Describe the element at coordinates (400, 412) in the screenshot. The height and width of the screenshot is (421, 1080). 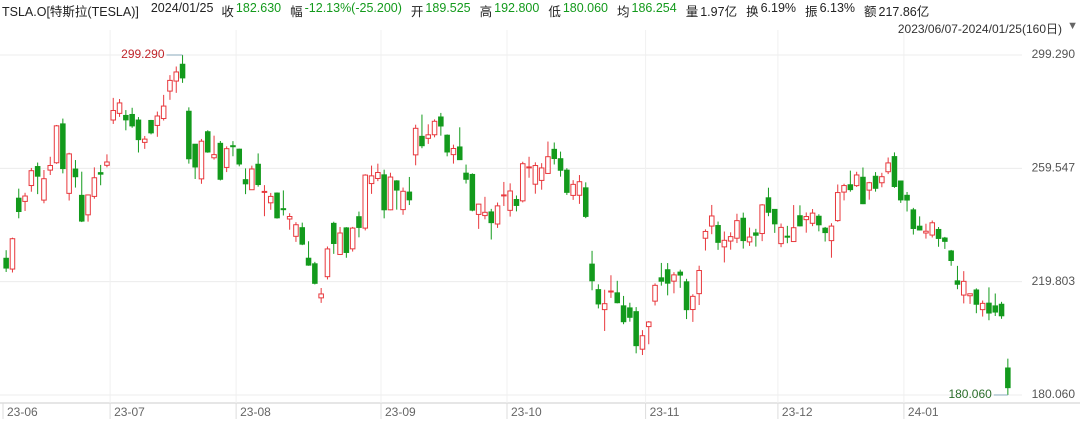
I see `x-tick-label: 23-09` at that location.